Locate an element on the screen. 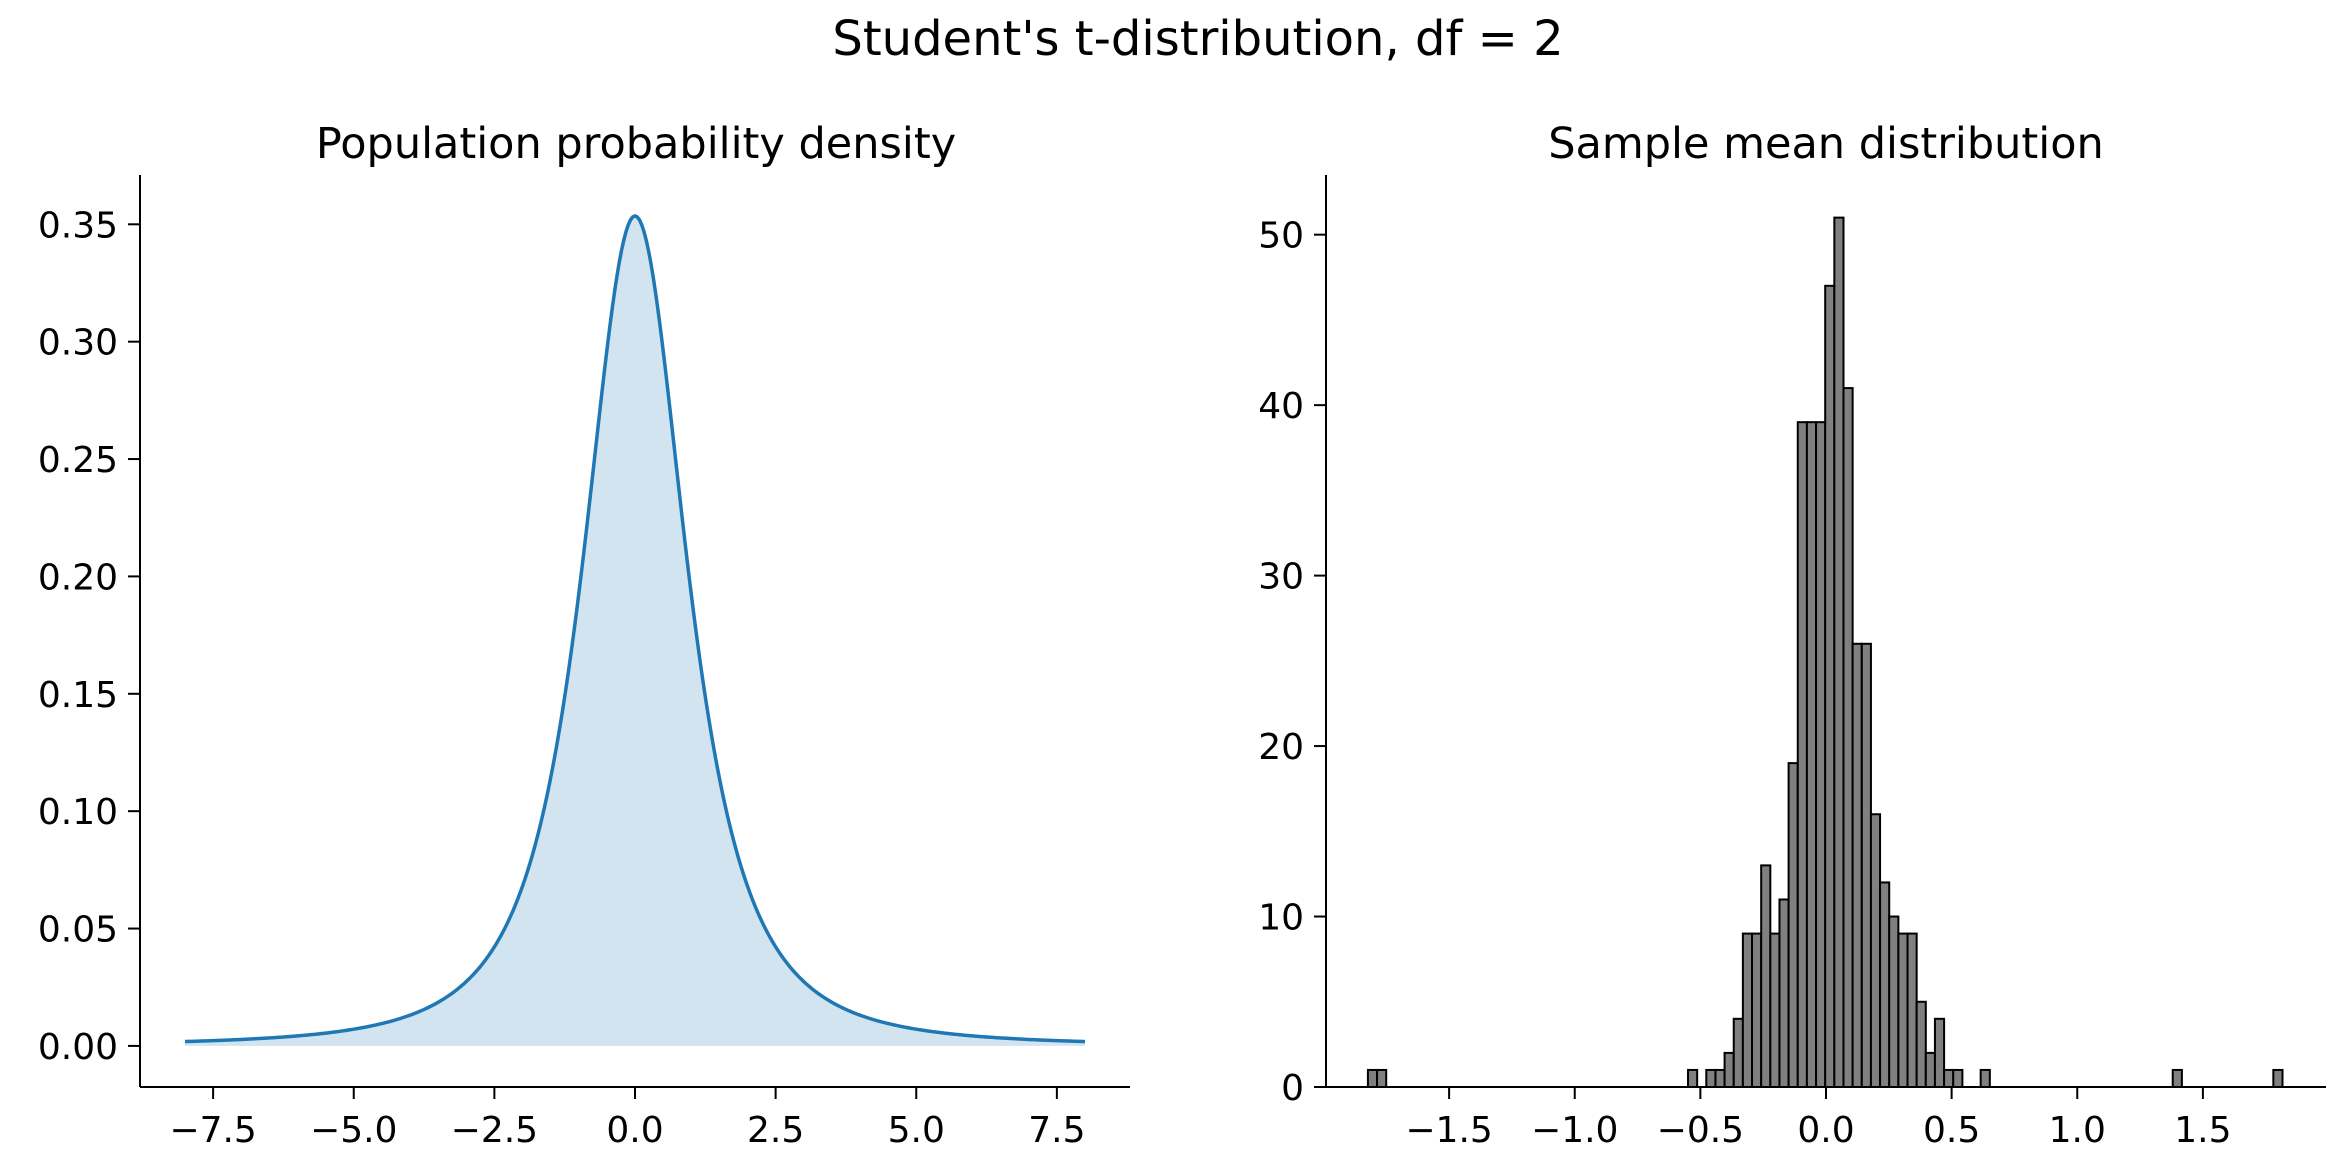  x-tick-label: −7.5 is located at coordinates (212, 1130).